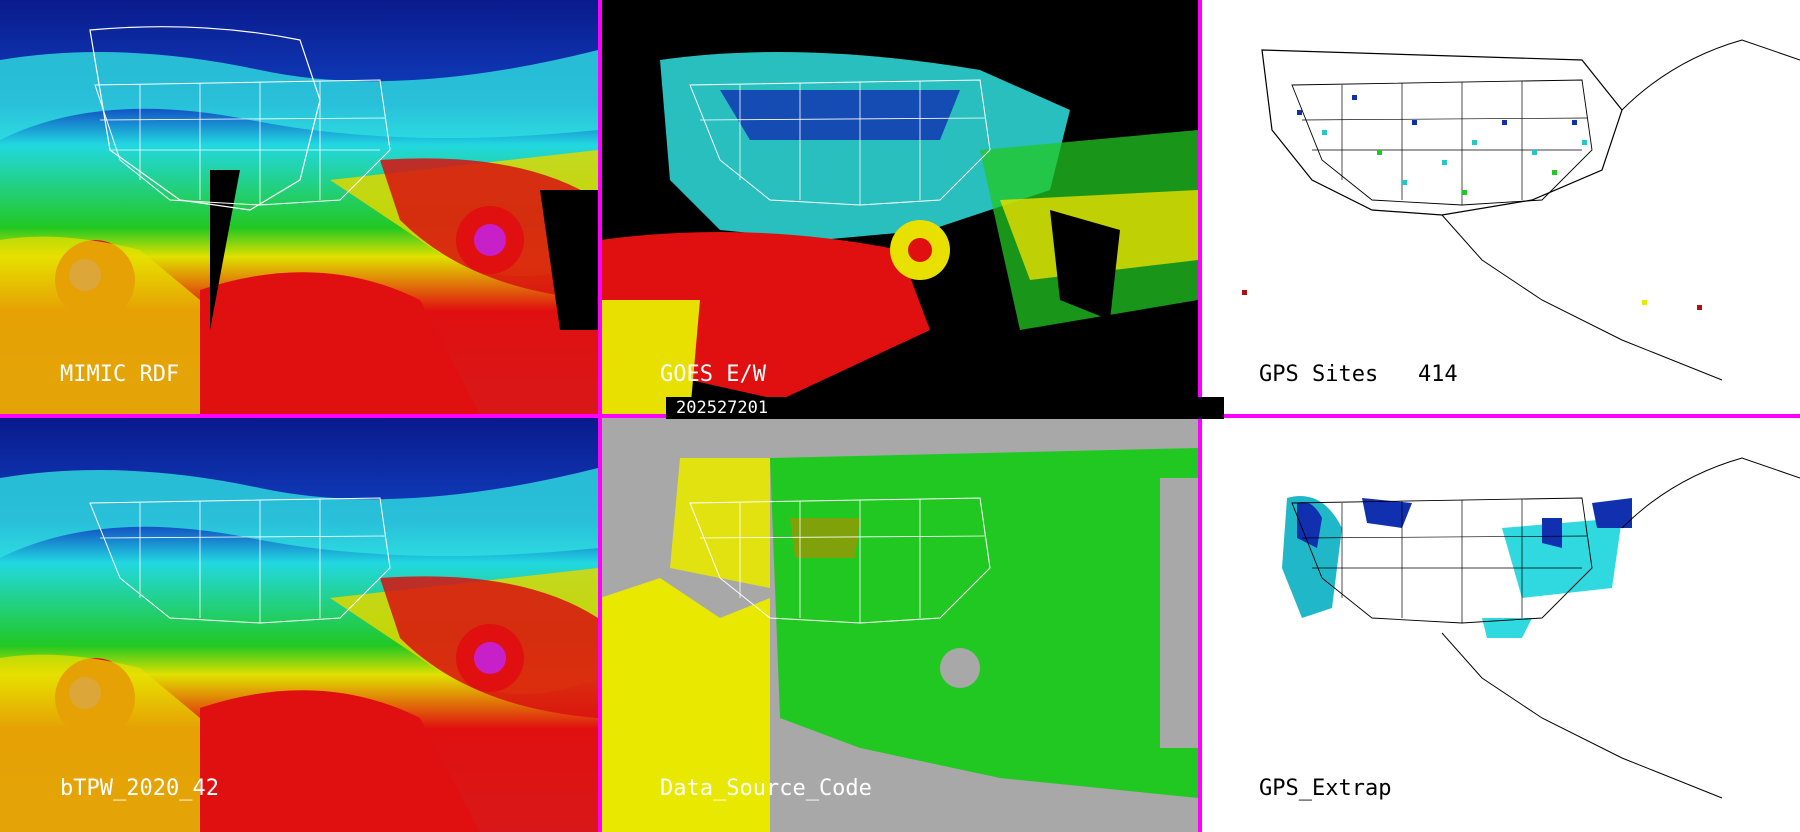  What do you see at coordinates (120, 374) in the screenshot?
I see `panel-label: MIMIC RDF` at bounding box center [120, 374].